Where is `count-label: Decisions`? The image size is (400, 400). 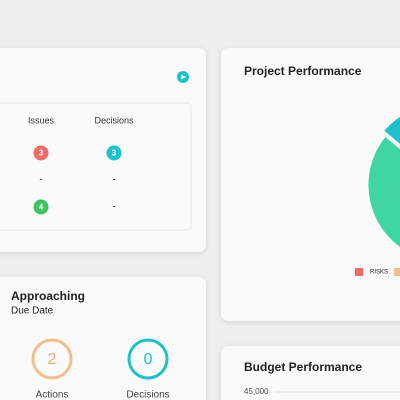 count-label: Decisions is located at coordinates (147, 395).